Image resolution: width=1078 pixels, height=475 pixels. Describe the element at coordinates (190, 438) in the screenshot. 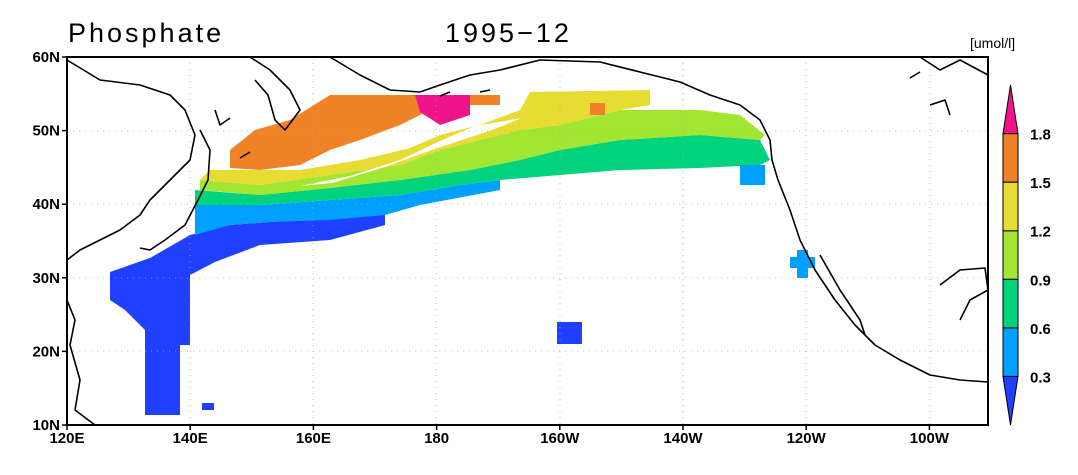

I see `lon-label: 140E` at that location.